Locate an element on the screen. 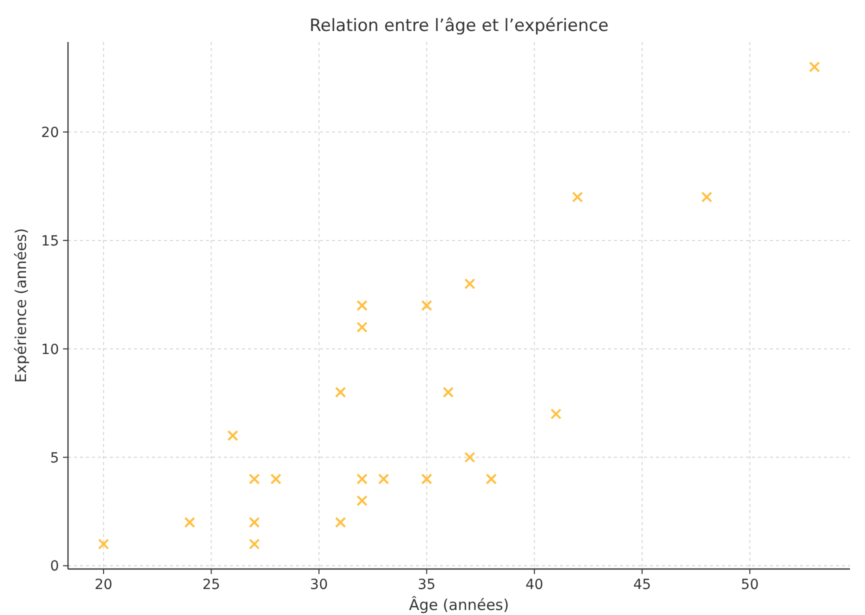 Image resolution: width=865 pixels, height=615 pixels. y-tick-label: 5 is located at coordinates (54, 458).